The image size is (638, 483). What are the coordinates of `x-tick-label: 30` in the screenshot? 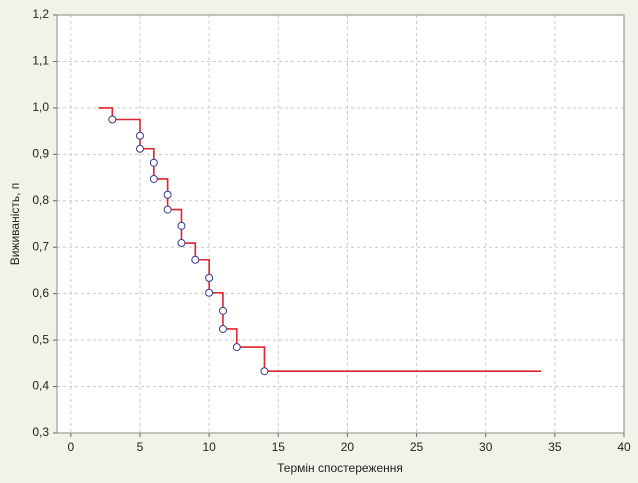 It's located at (486, 447).